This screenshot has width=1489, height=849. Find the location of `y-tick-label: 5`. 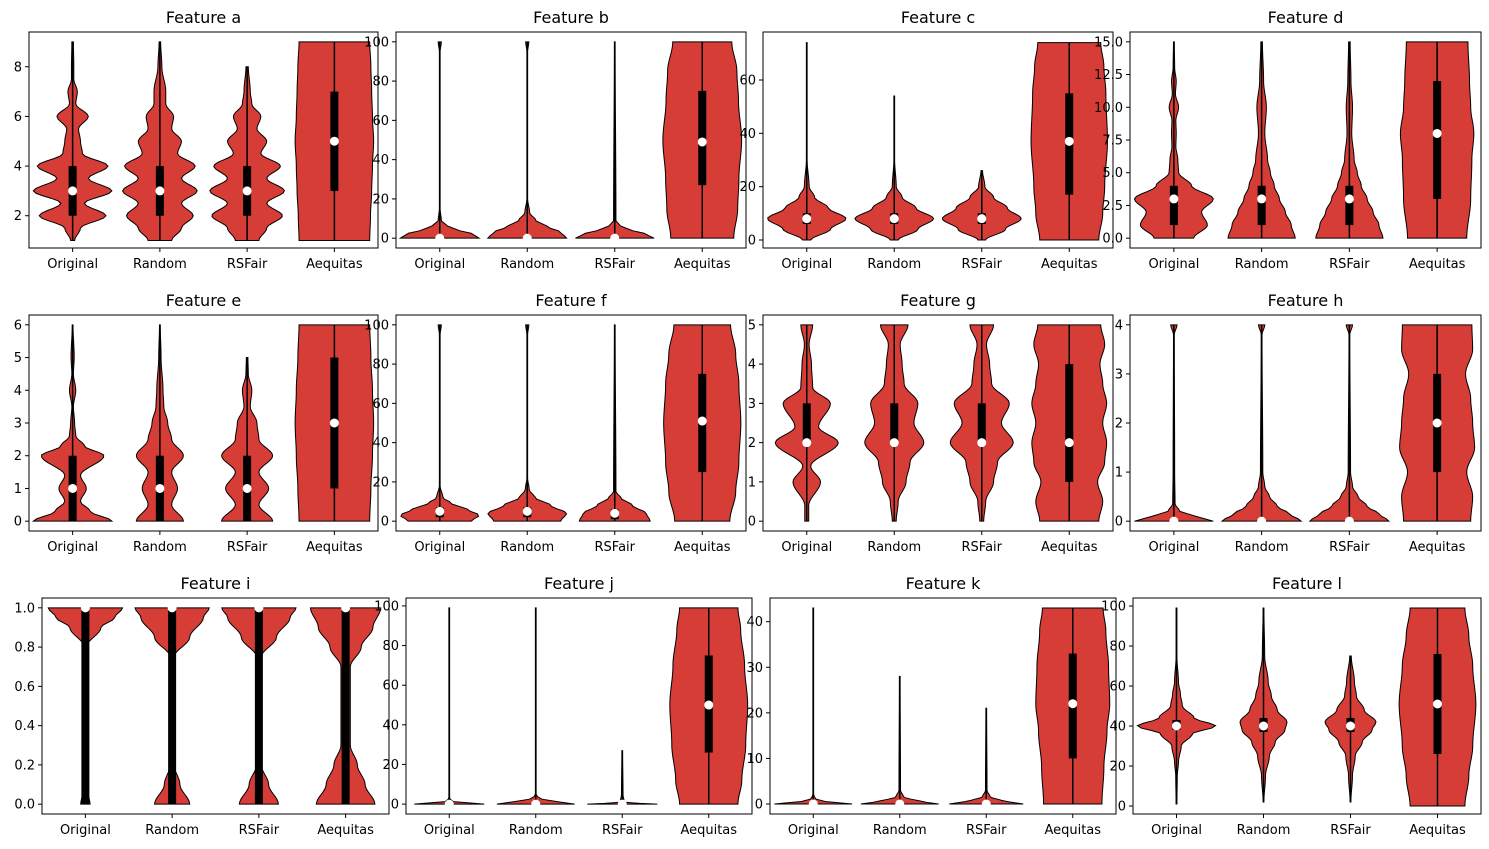

y-tick-label: 5 is located at coordinates (18, 358).